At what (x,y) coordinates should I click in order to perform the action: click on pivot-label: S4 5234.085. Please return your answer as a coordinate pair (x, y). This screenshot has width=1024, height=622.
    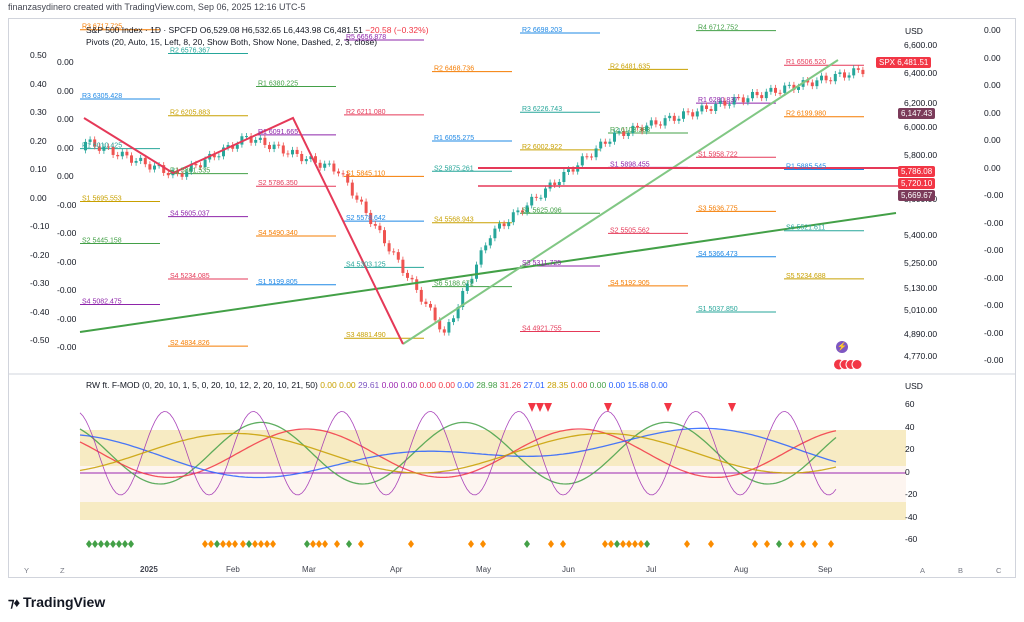
    Looking at the image, I should click on (190, 276).